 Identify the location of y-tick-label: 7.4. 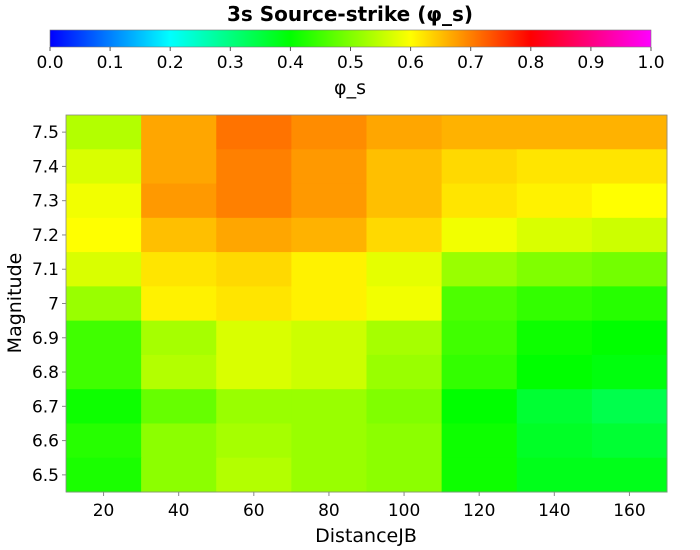
(45, 167).